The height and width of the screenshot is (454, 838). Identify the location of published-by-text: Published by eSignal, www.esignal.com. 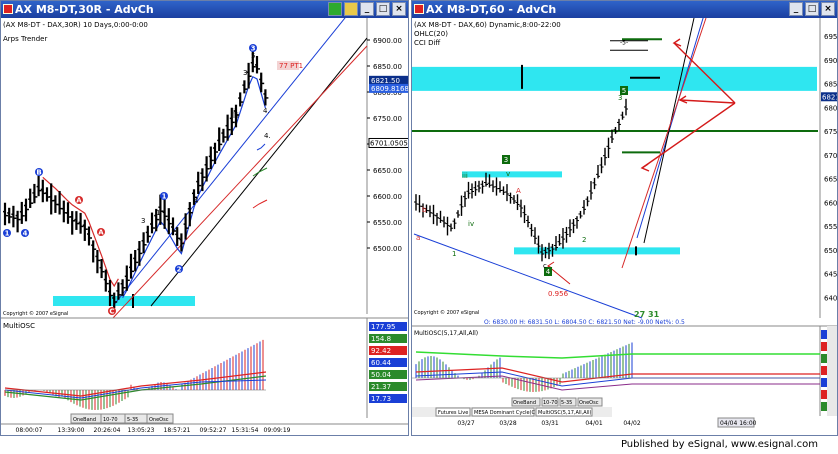
(719, 444).